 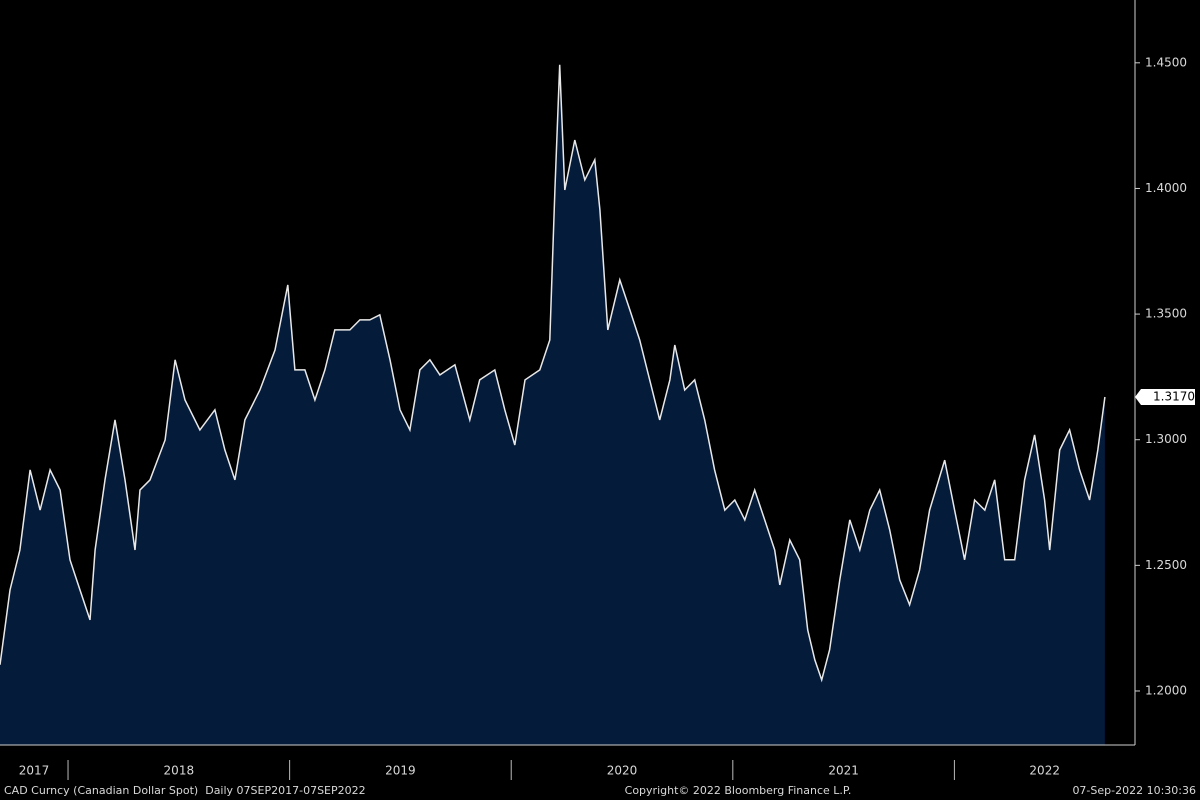 I want to click on y-tick-label: 1.2000, so click(x=1166, y=690).